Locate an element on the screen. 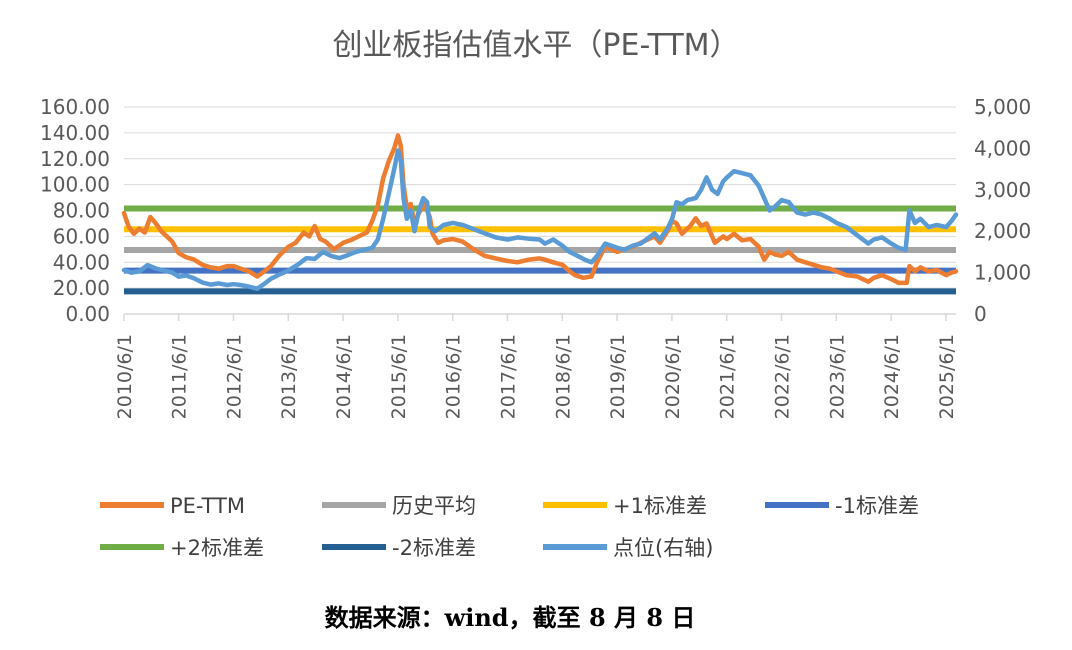 The image size is (1072, 650). legend-item-pe: PE-TTM is located at coordinates (172, 506).